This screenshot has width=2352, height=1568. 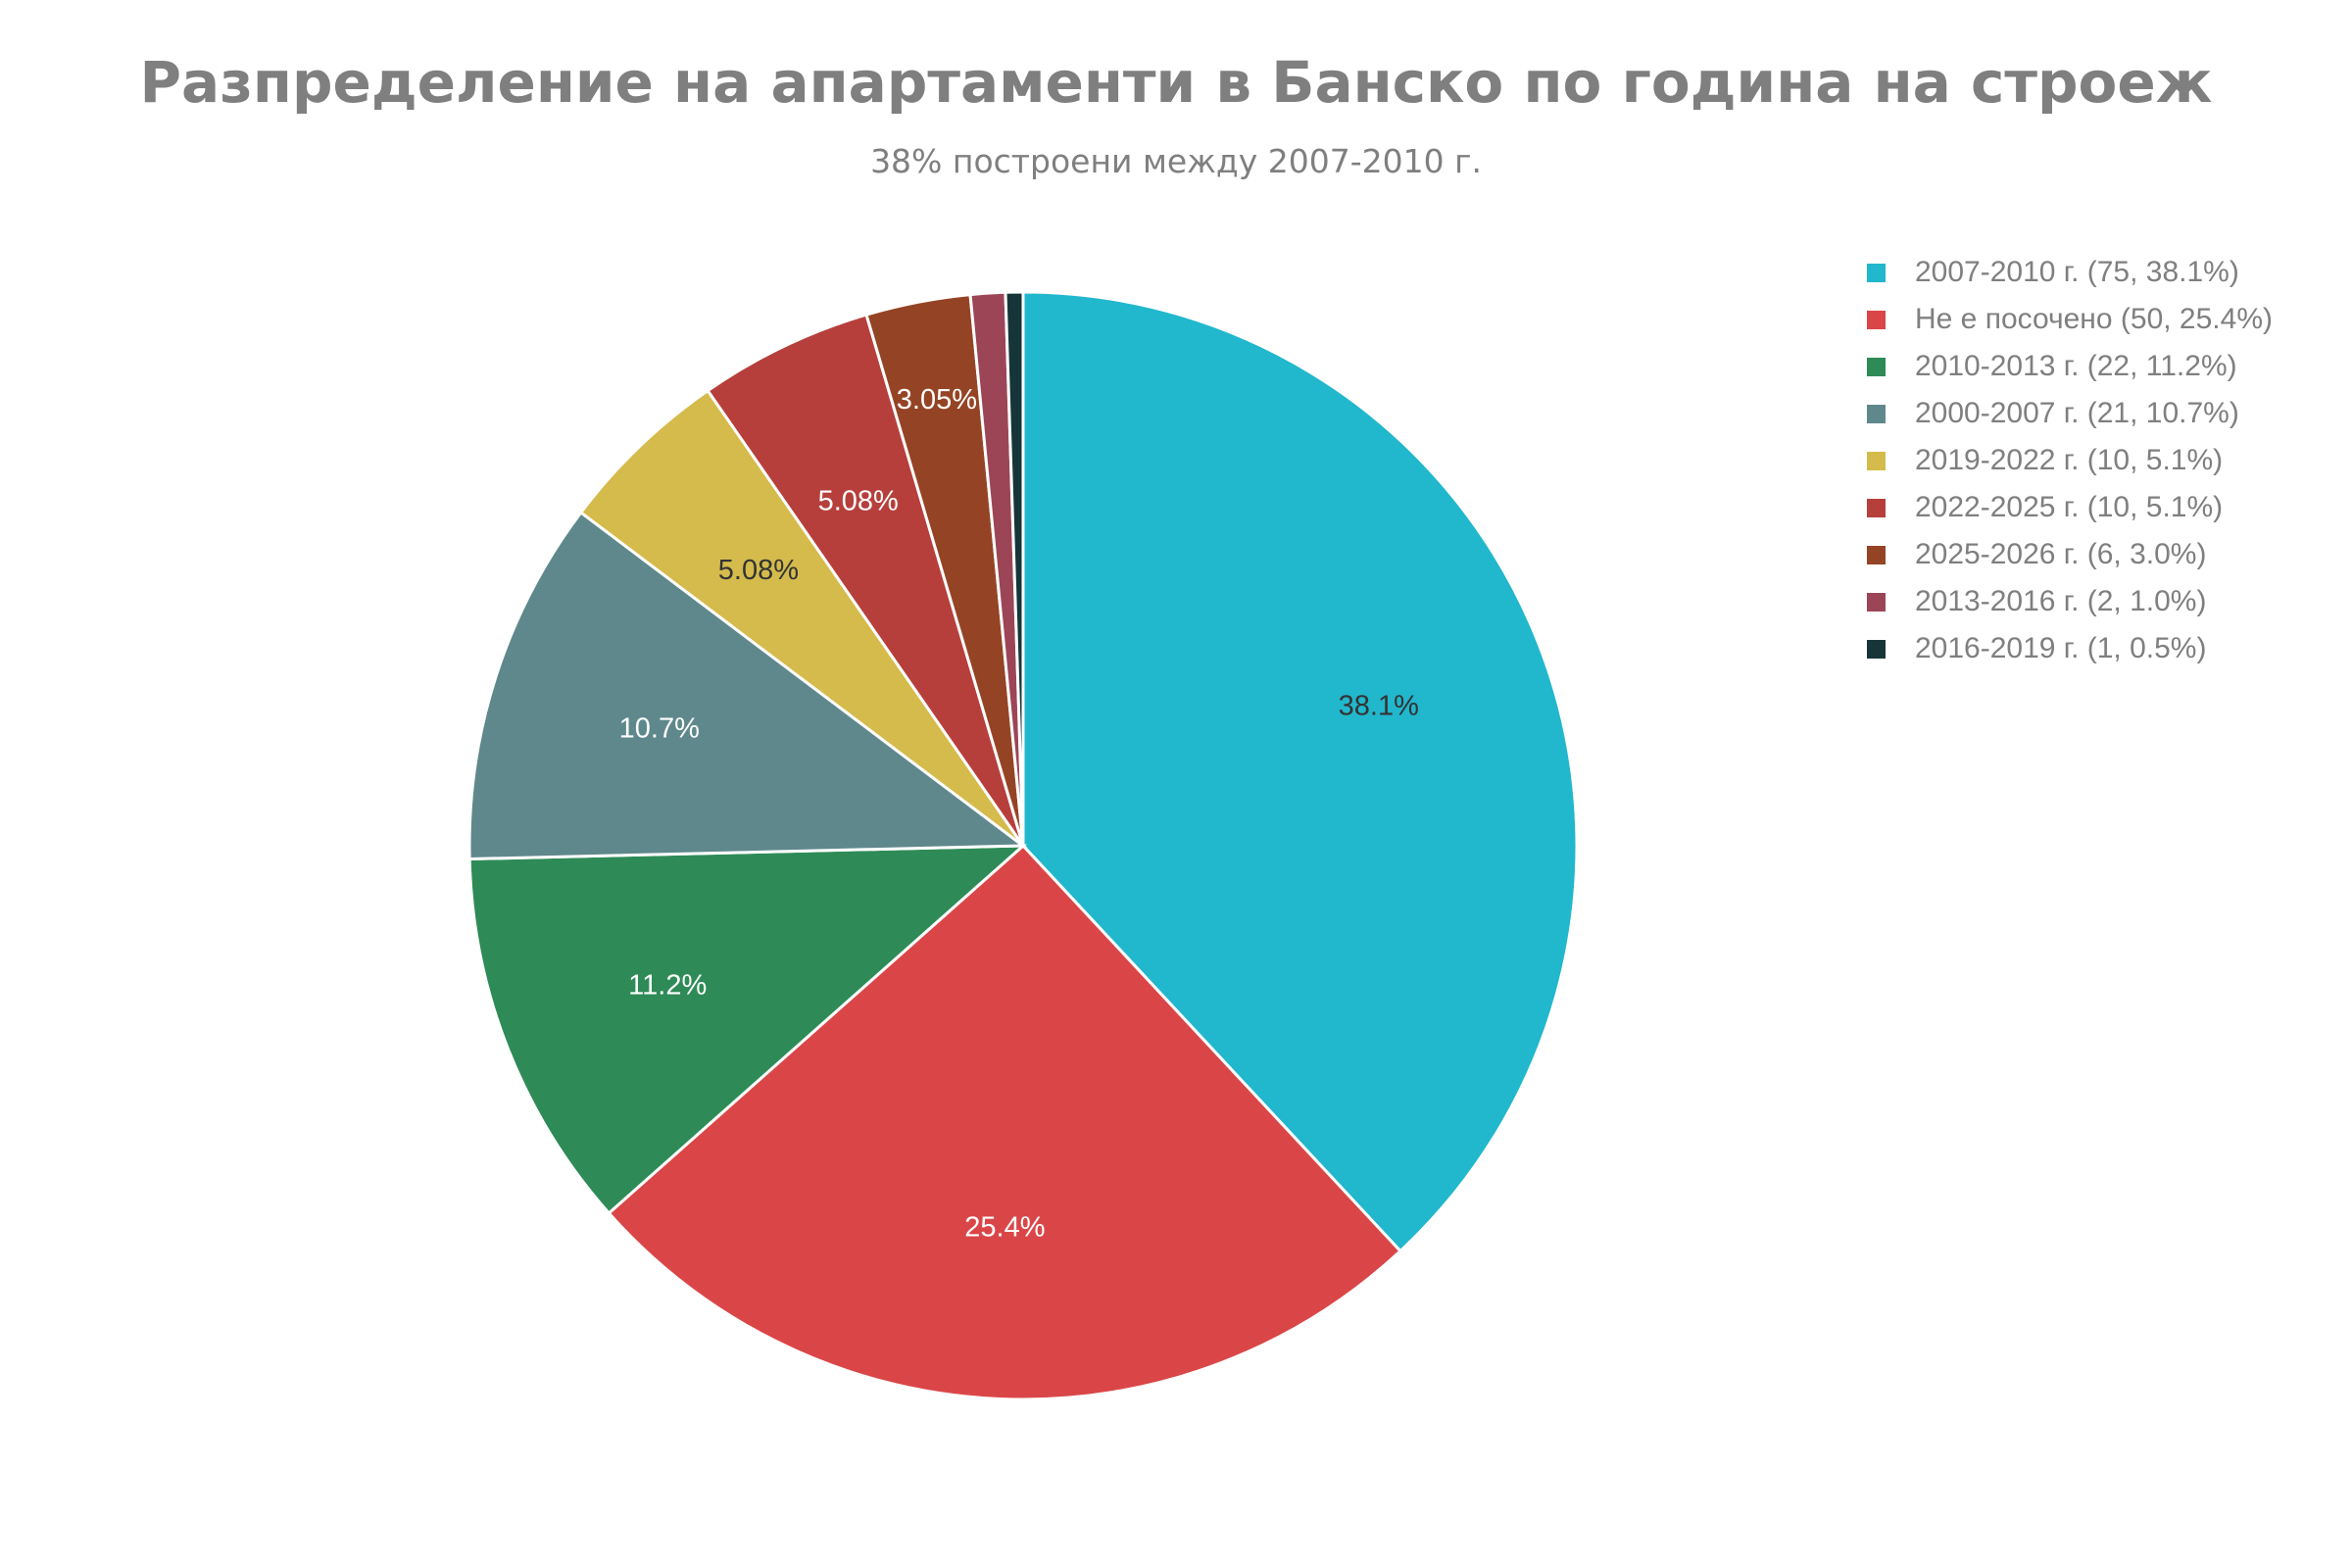 What do you see at coordinates (858, 500) in the screenshot?
I see `pie-slice-label-5: 5.08%` at bounding box center [858, 500].